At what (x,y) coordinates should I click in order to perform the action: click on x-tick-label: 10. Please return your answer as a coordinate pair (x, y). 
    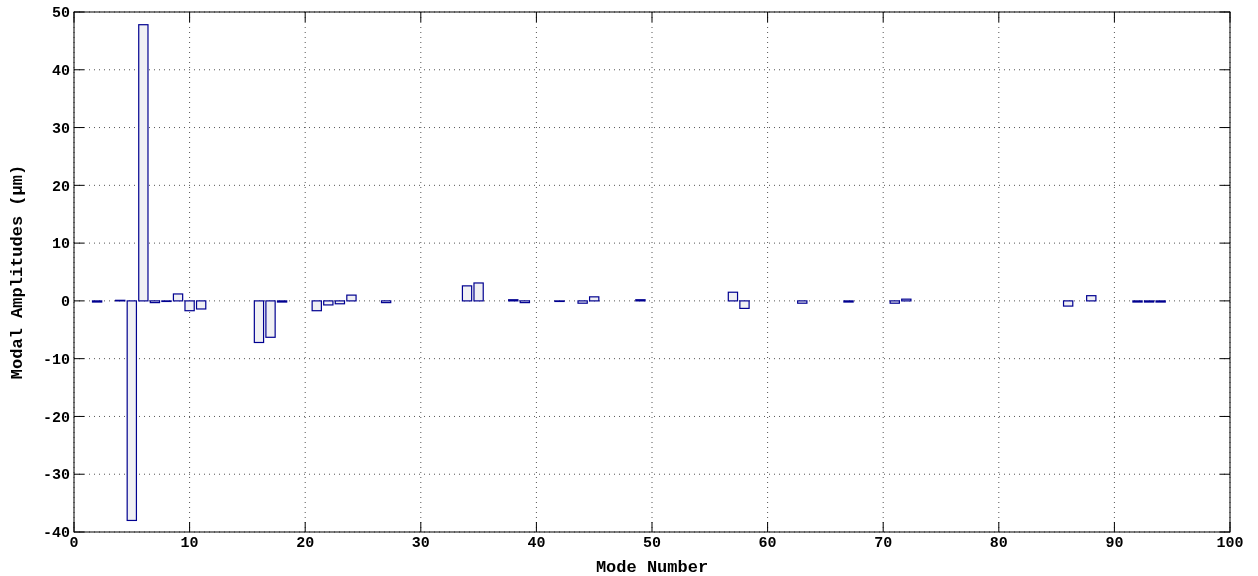
    Looking at the image, I should click on (189, 543).